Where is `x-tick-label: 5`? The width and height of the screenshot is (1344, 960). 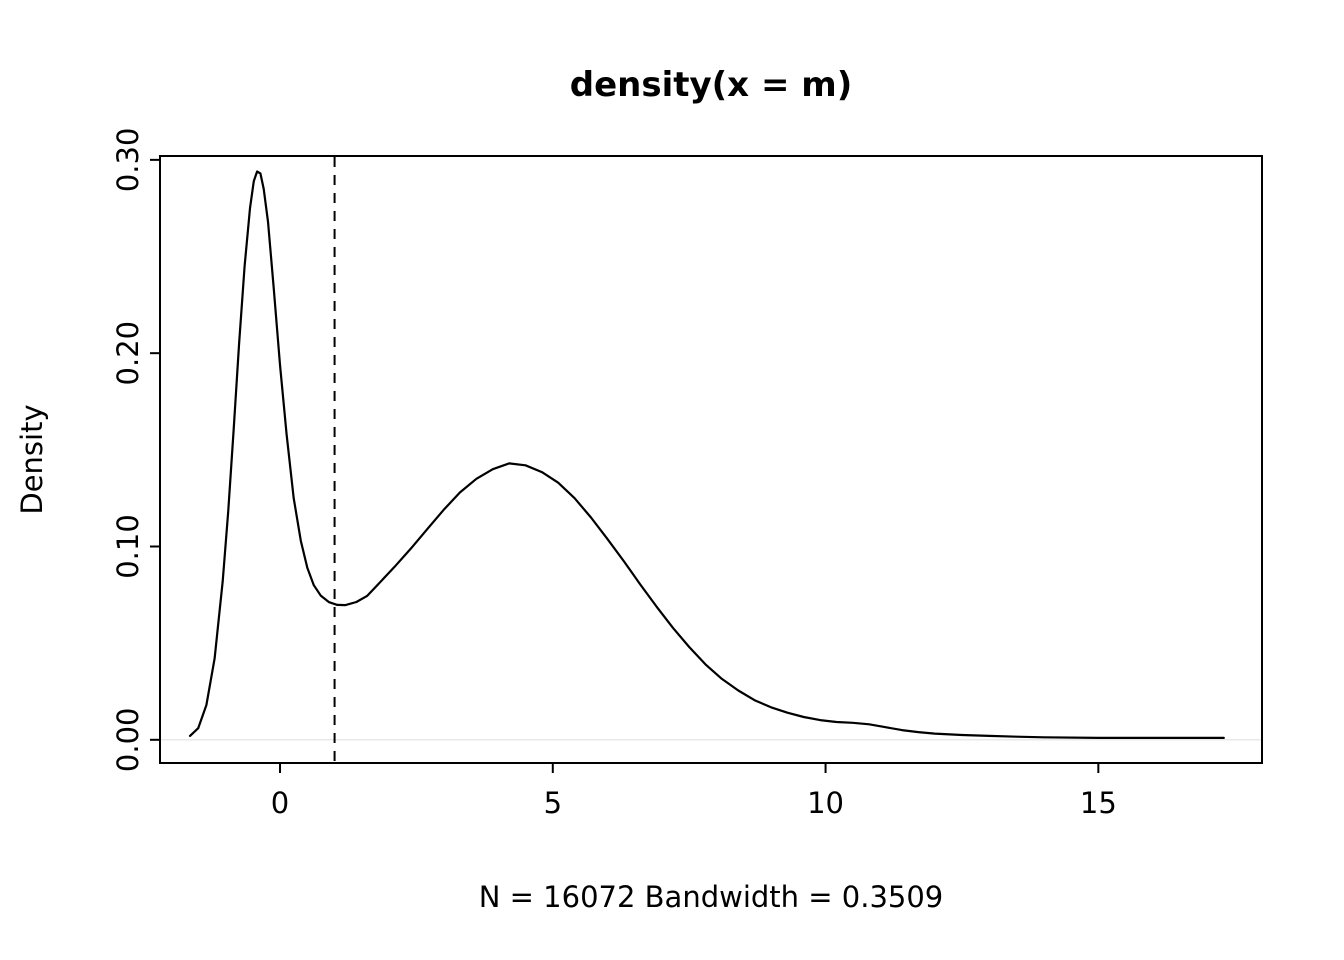
x-tick-label: 5 is located at coordinates (553, 803).